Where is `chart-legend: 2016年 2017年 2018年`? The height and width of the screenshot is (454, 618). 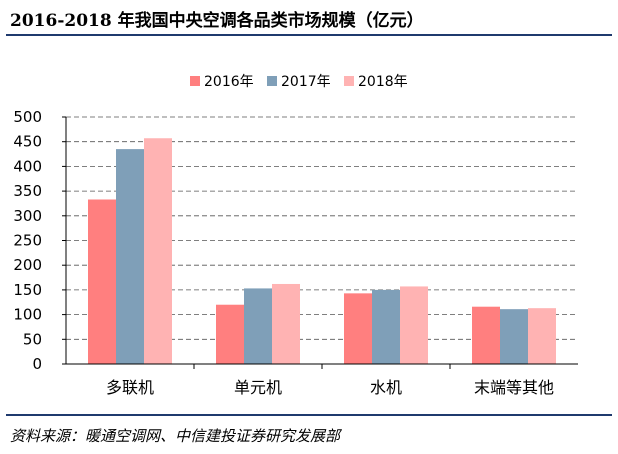 chart-legend: 2016年 2017年 2018年 is located at coordinates (299, 82).